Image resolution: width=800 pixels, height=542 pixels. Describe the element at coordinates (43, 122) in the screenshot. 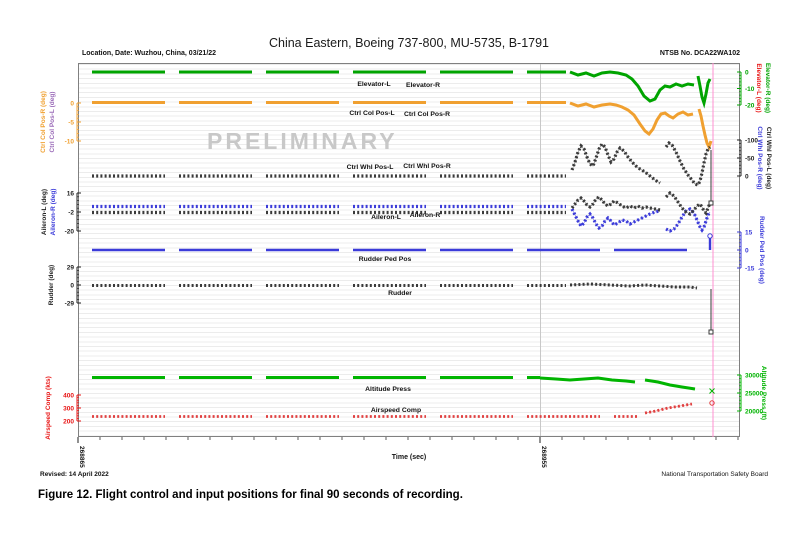

I see `axis-title: Ctrl Col Pos-R (deg)` at that location.